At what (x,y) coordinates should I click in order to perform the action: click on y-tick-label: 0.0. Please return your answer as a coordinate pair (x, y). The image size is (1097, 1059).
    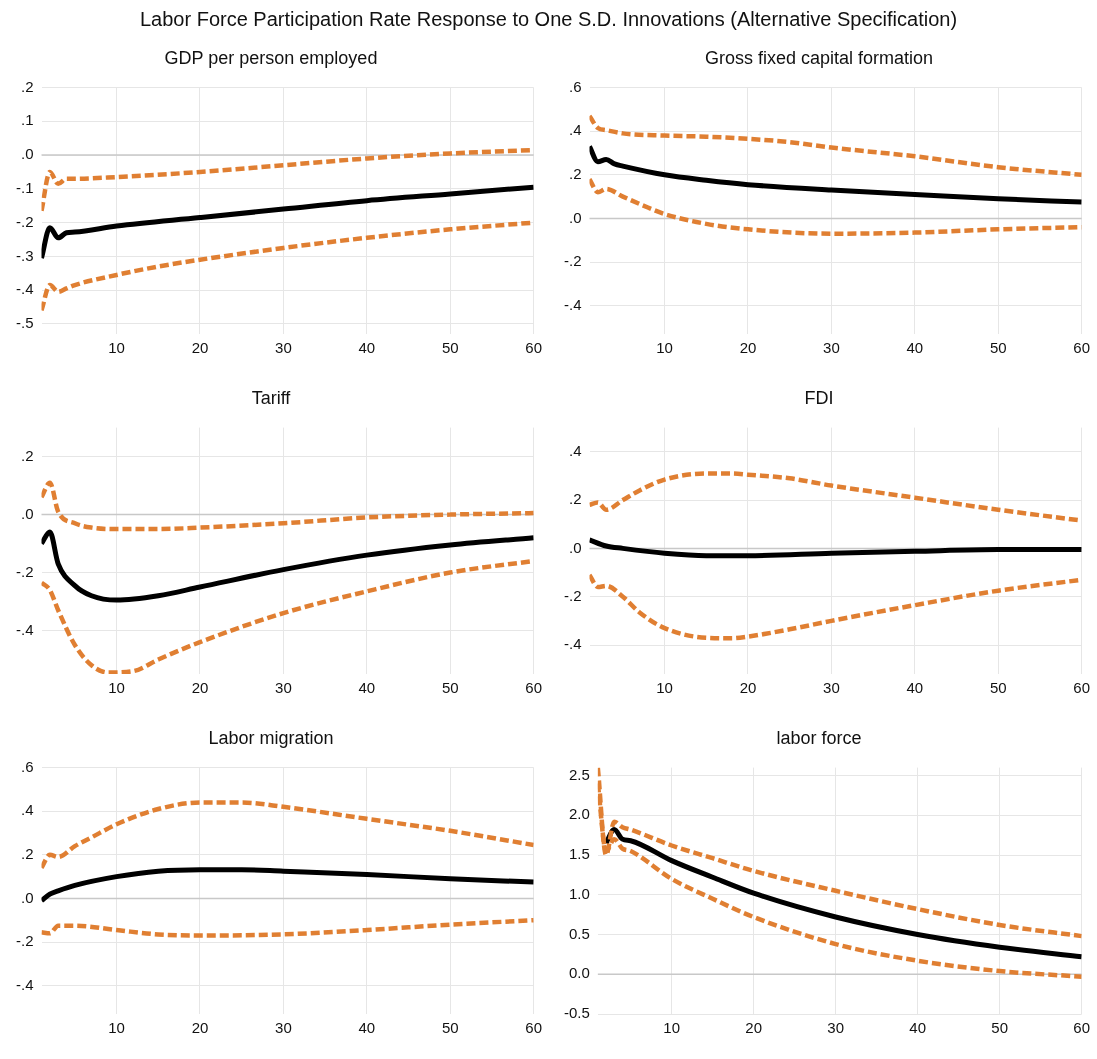
    Looking at the image, I should click on (579, 973).